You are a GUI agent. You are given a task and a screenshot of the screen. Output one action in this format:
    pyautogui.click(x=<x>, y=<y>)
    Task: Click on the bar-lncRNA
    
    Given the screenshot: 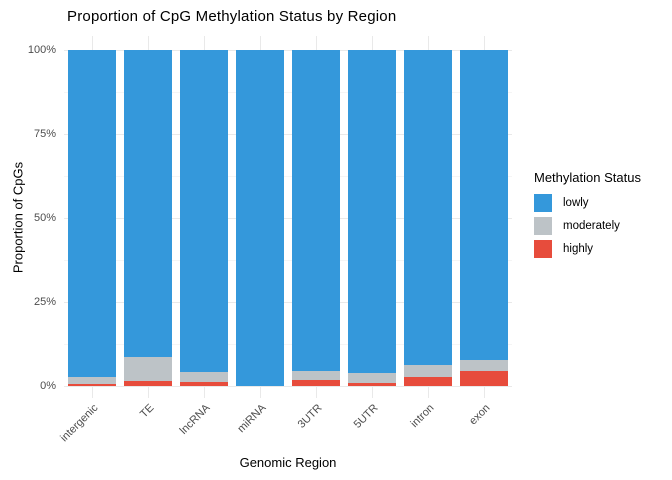 What is the action you would take?
    pyautogui.click(x=204, y=218)
    